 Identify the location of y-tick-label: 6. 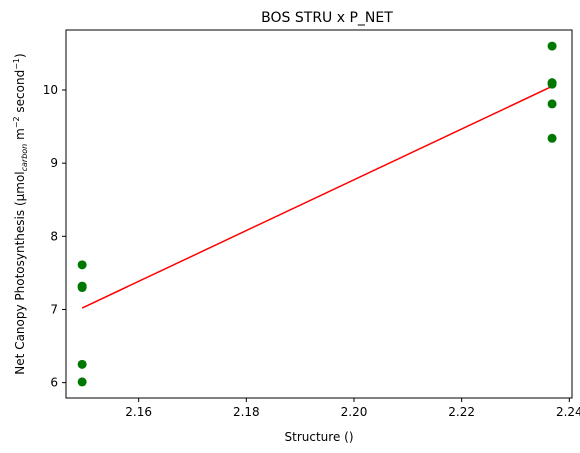
(54, 383).